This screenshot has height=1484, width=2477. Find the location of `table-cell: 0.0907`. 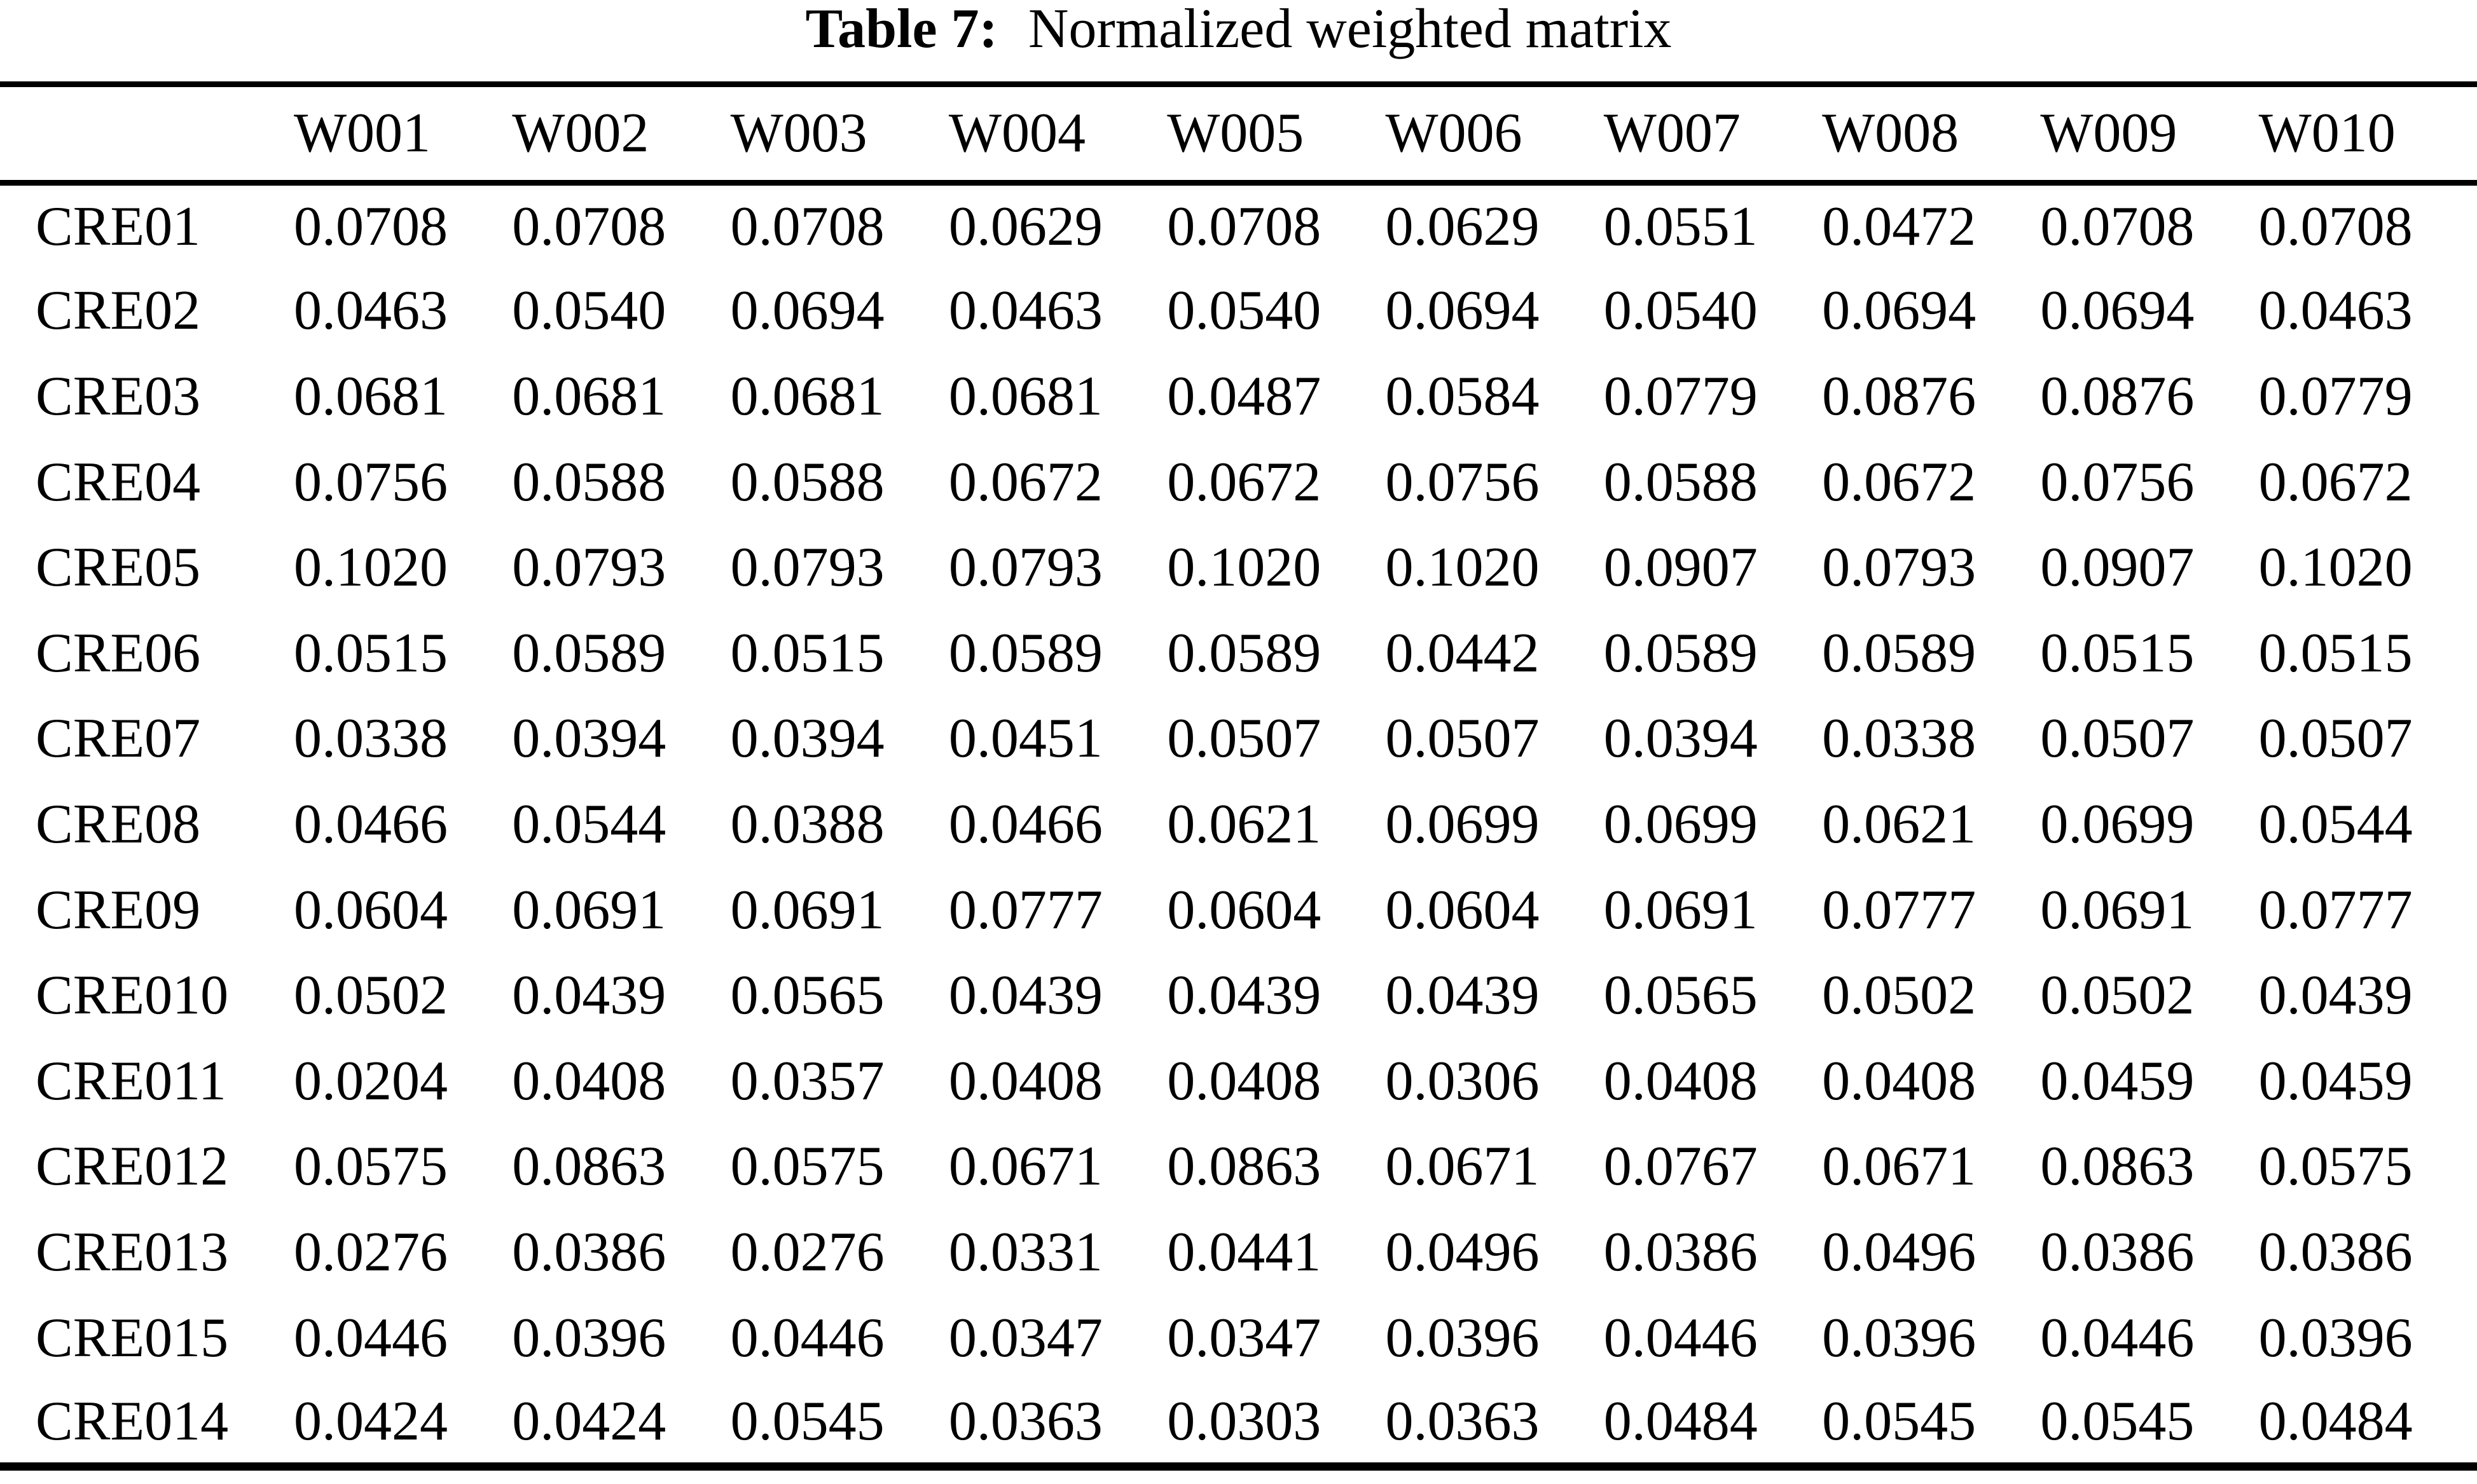

table-cell: 0.0907 is located at coordinates (1680, 568).